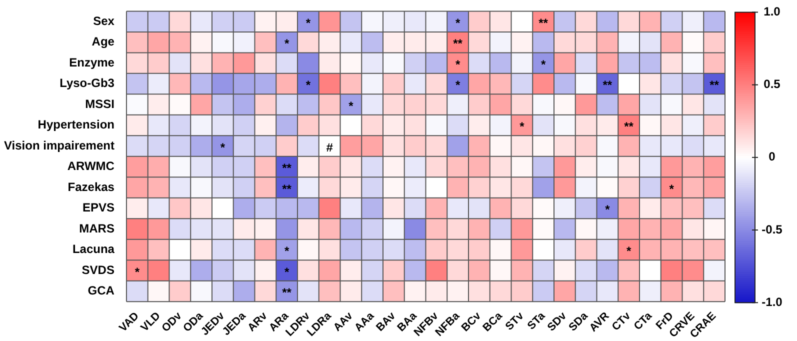 This screenshot has width=797, height=341. What do you see at coordinates (98, 207) in the screenshot?
I see `y-tick-label: EPVS` at bounding box center [98, 207].